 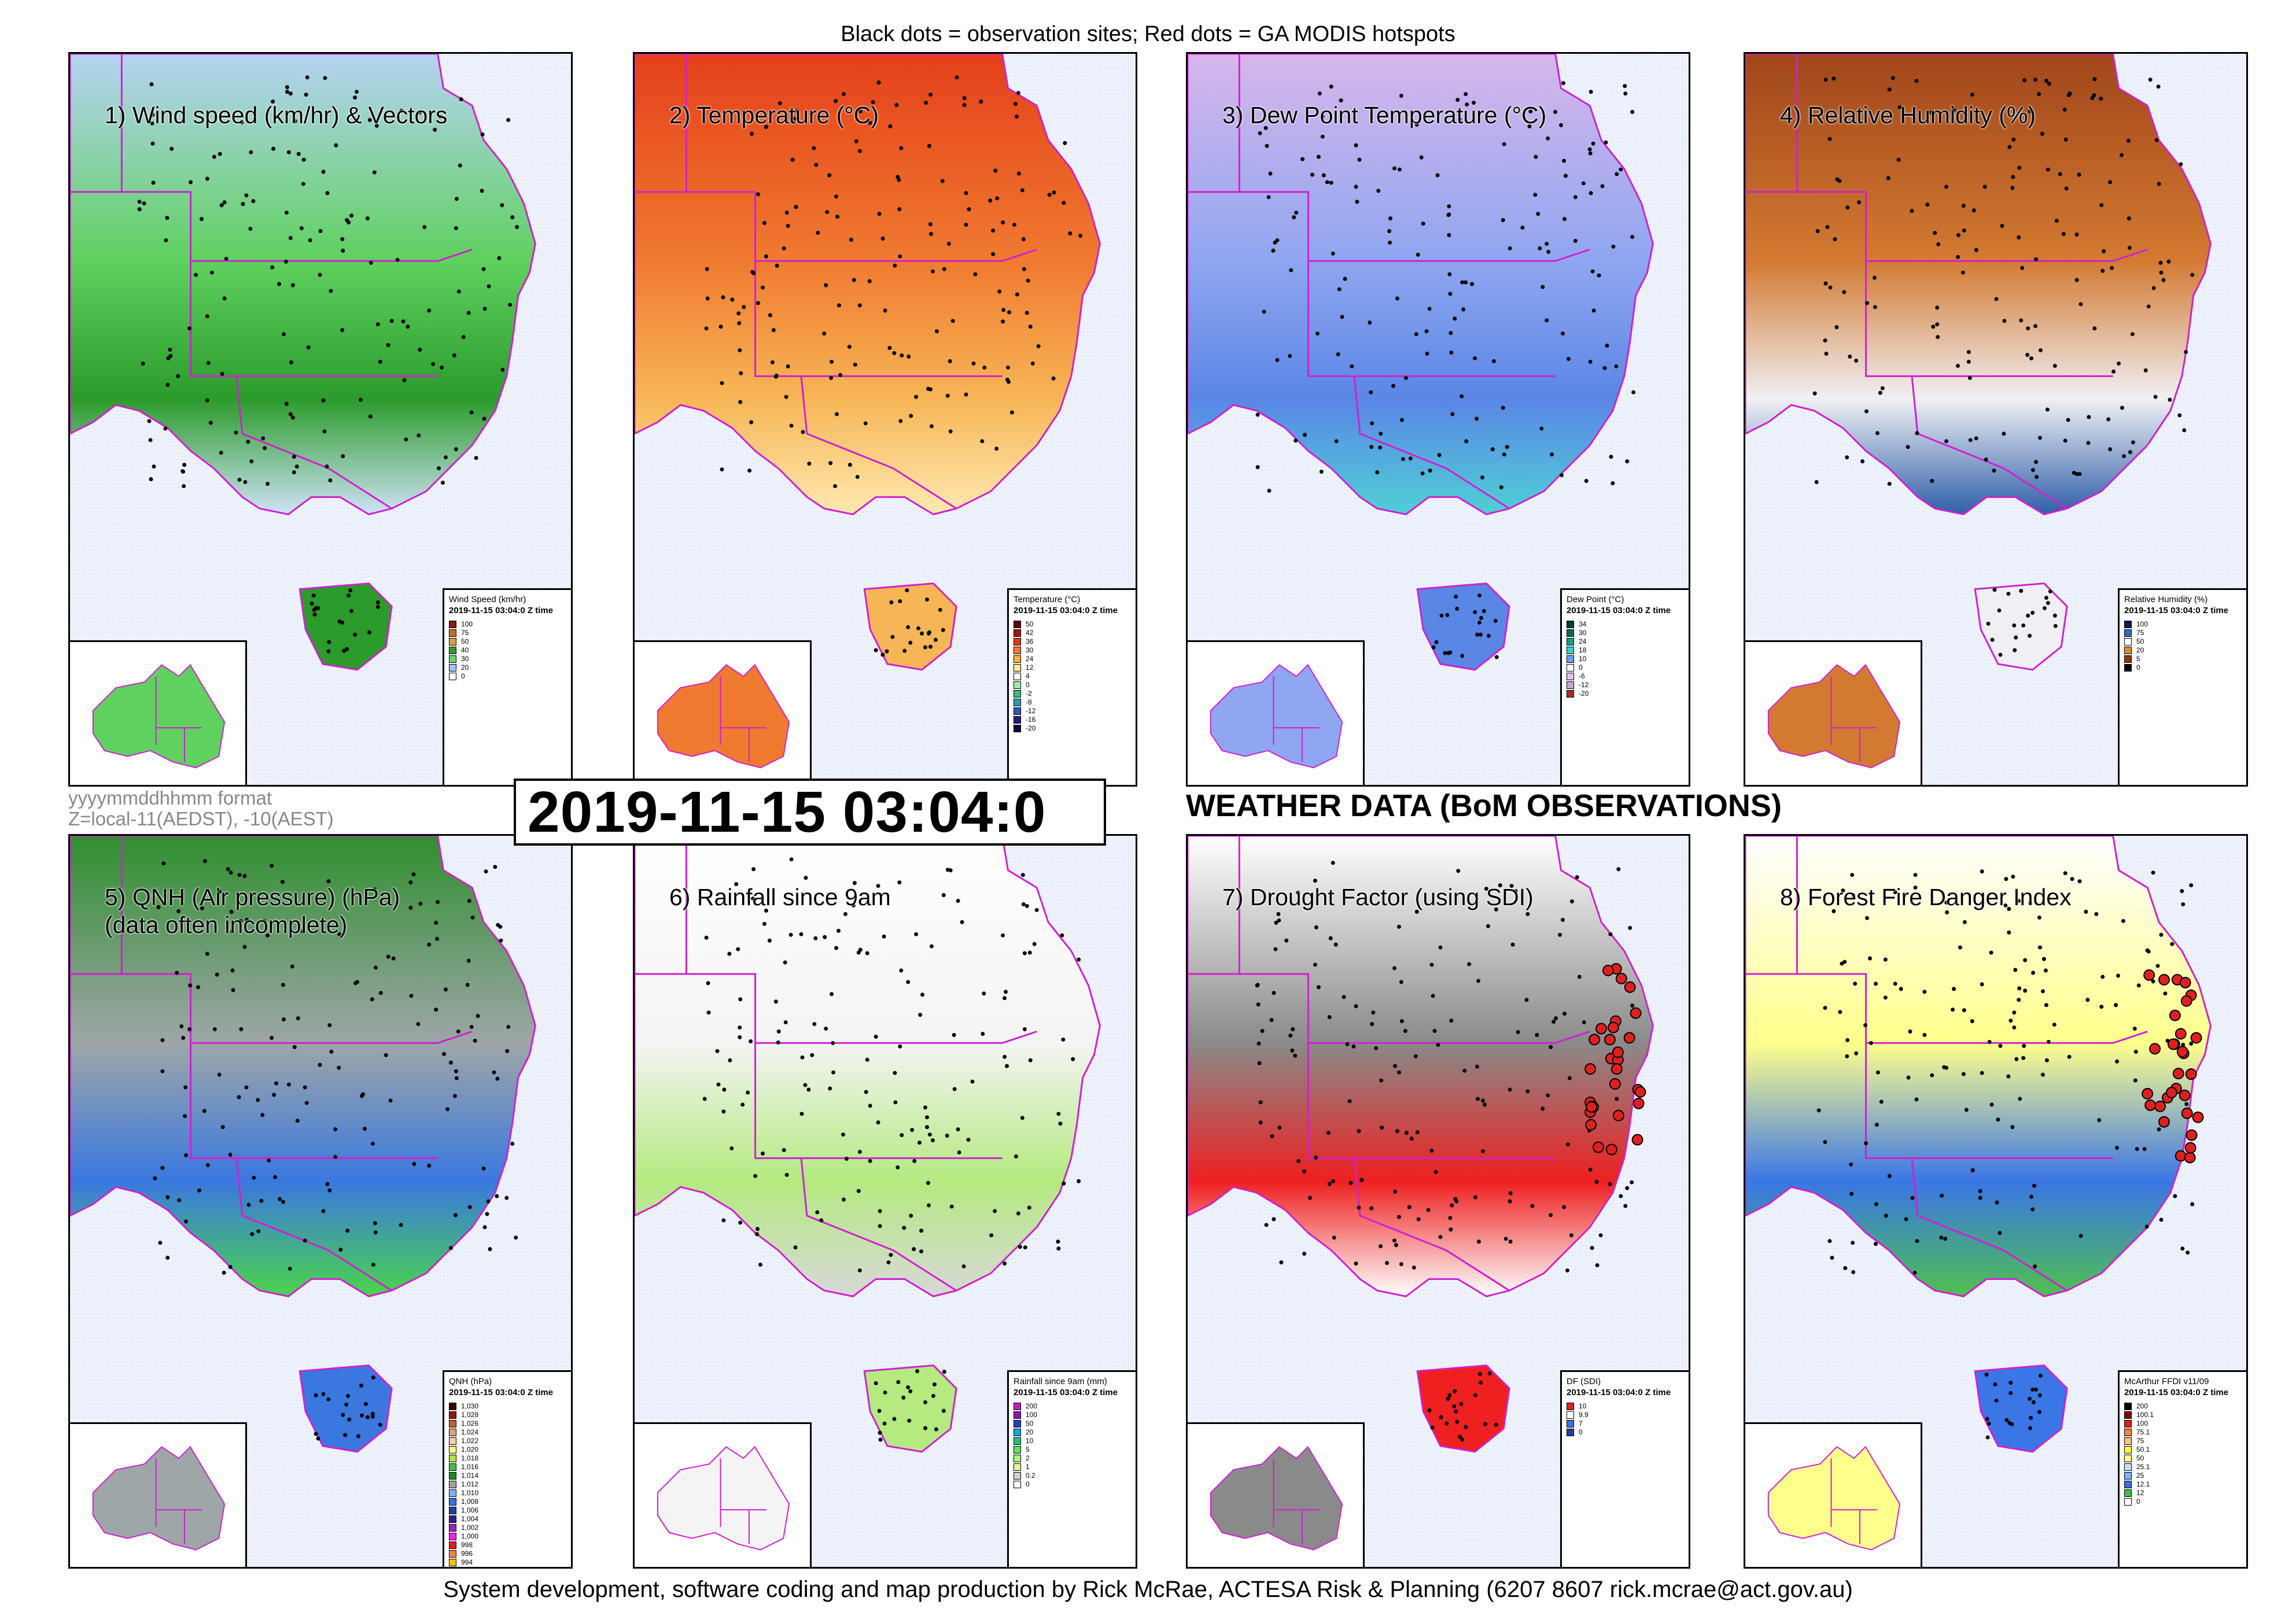 What do you see at coordinates (810, 813) in the screenshot?
I see `timestamp-box: 2019-11-15 03:04:0` at bounding box center [810, 813].